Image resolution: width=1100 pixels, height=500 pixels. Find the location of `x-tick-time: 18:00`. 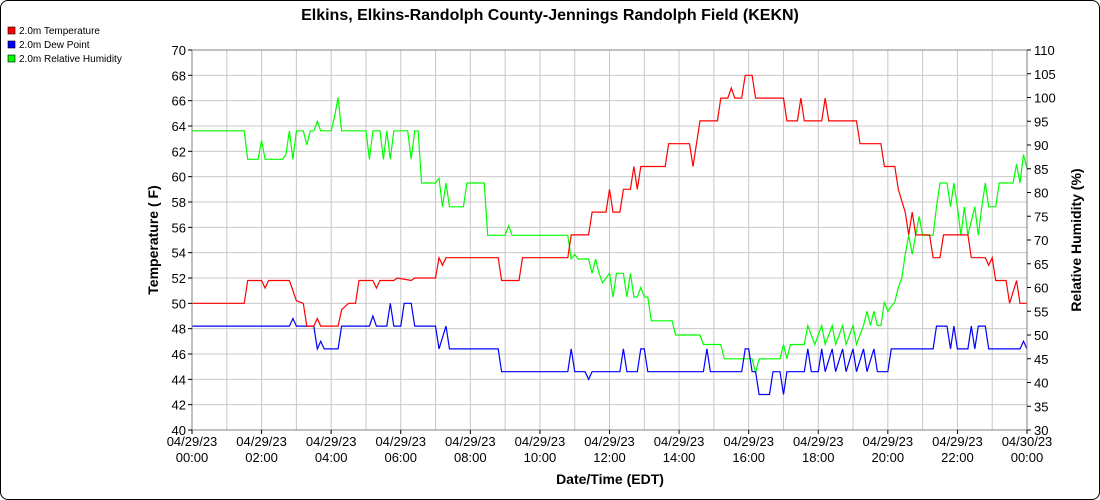

x-tick-time: 18:00 is located at coordinates (818, 457).